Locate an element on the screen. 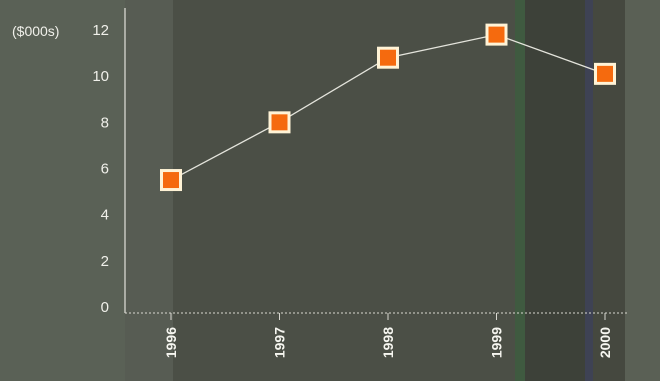 The image size is (660, 381). green-strip is located at coordinates (520, 190).